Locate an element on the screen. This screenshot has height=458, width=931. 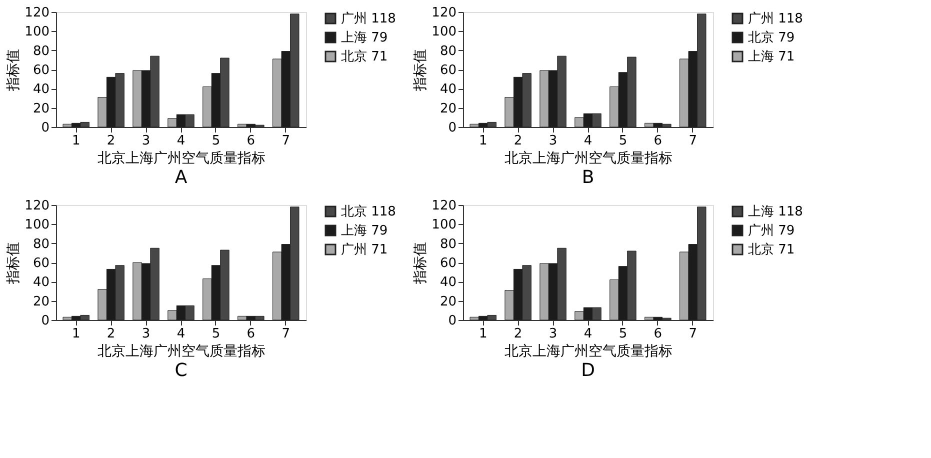
text: A is located at coordinates (181, 177).